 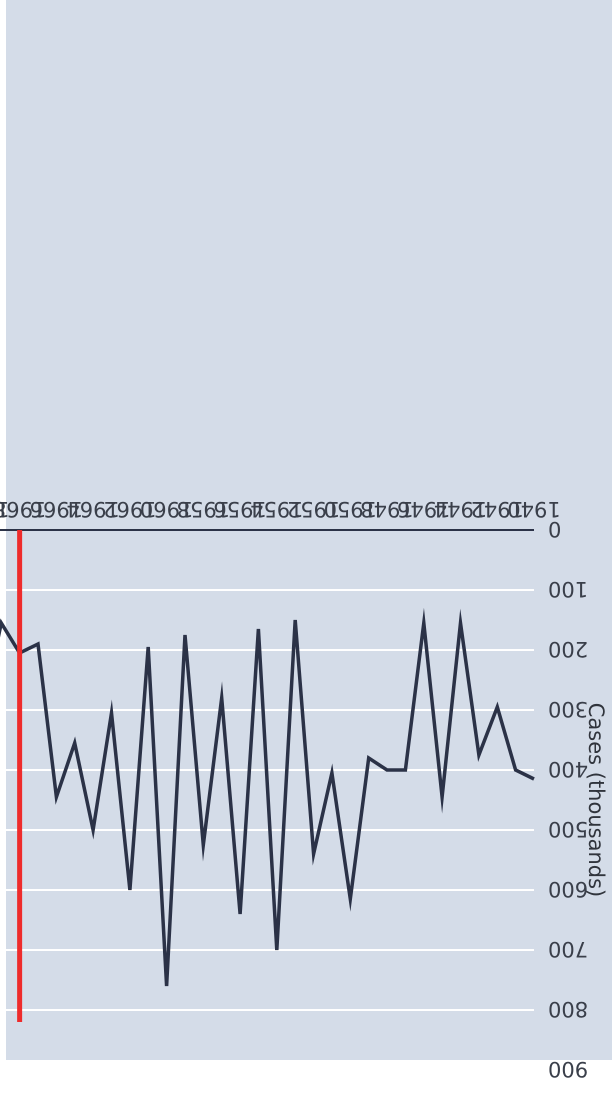 I want to click on y-tick-labels: 0 100 200 300 400 500 600 700 800 900, so click(x=568, y=799).